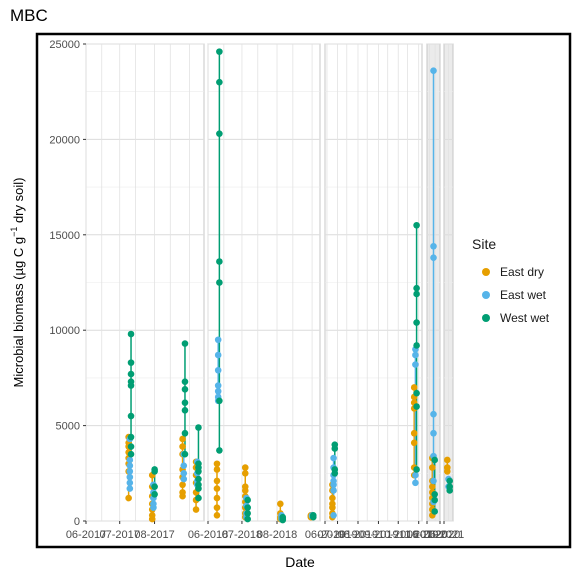  I want to click on x-tick-label: 06-2020, so click(427, 535).